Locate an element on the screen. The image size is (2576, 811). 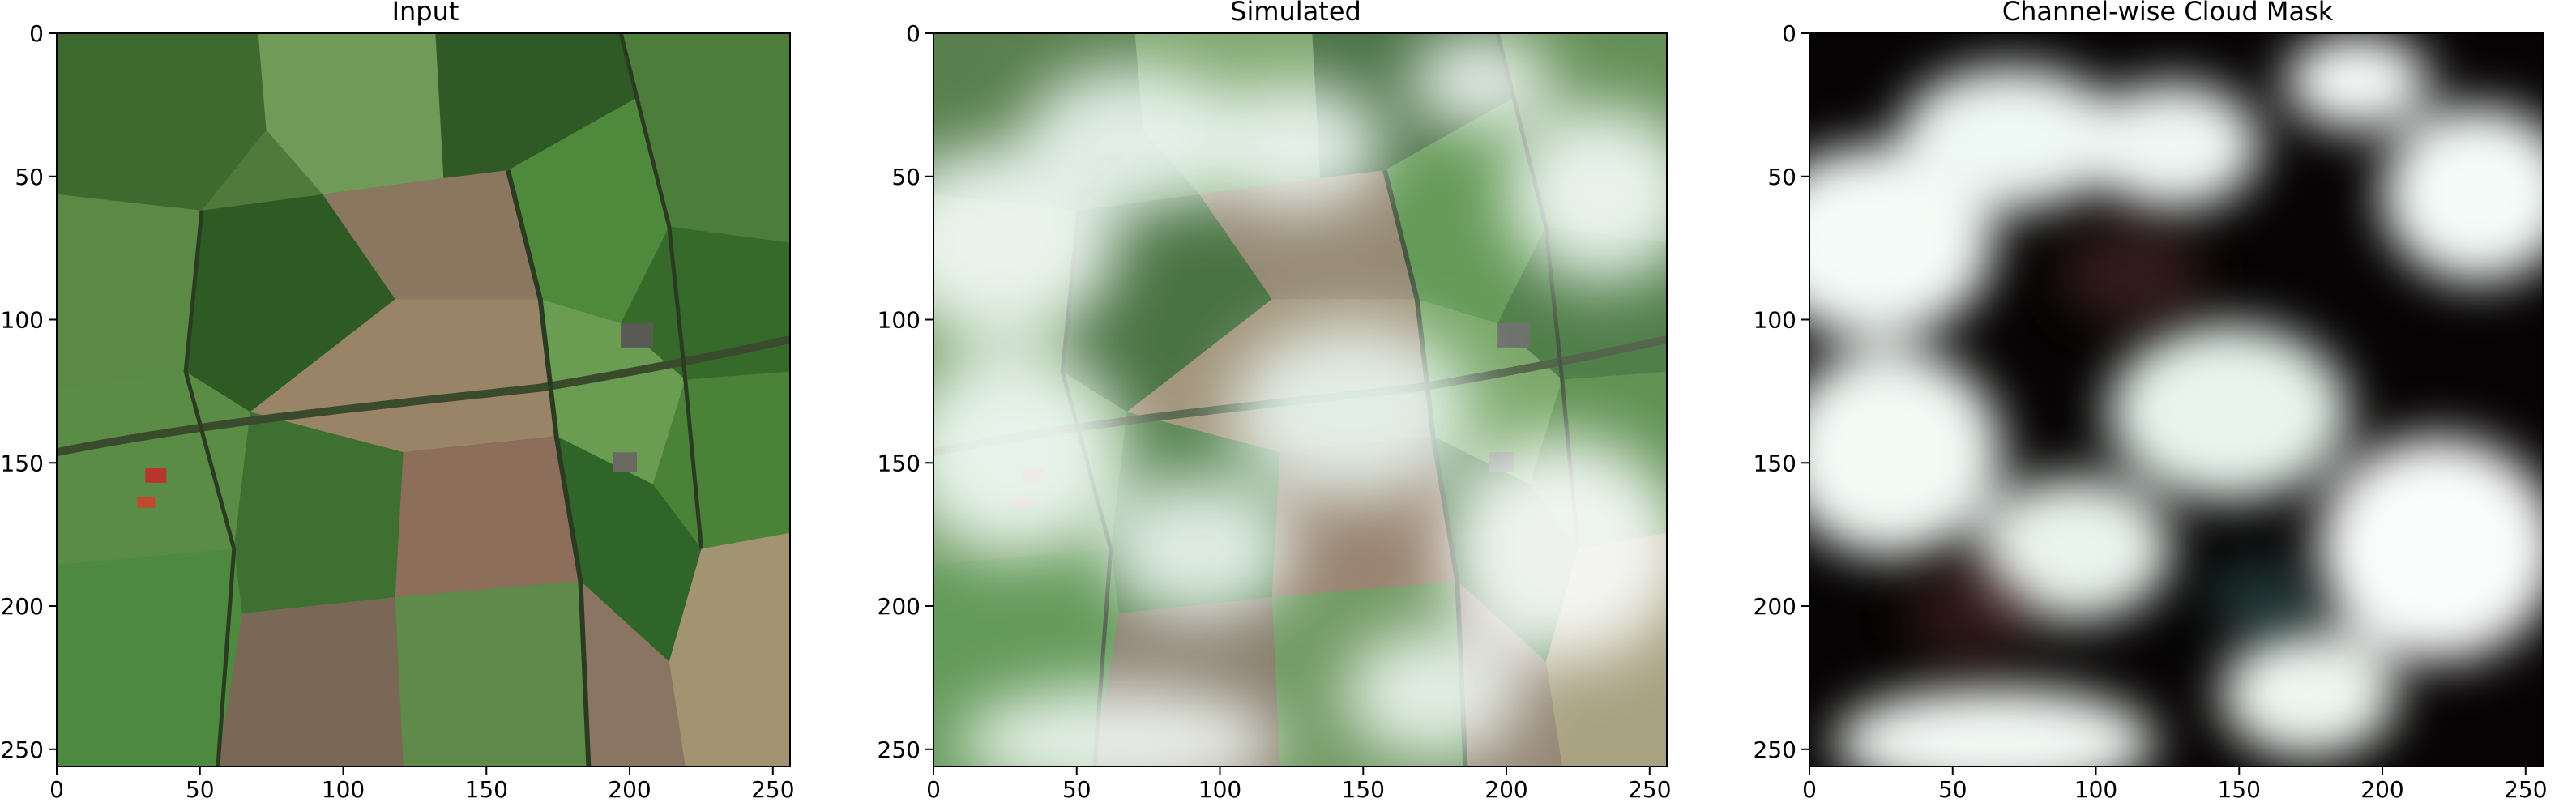
panel-title: Simulated is located at coordinates (1295, 13).